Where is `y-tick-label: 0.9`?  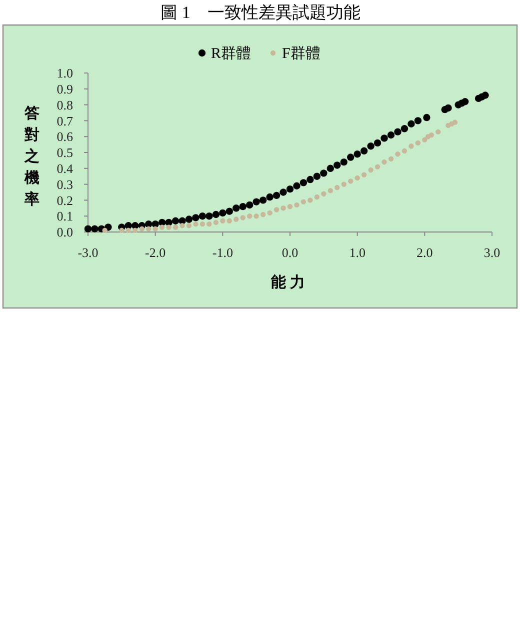
y-tick-label: 0.9 is located at coordinates (64, 88).